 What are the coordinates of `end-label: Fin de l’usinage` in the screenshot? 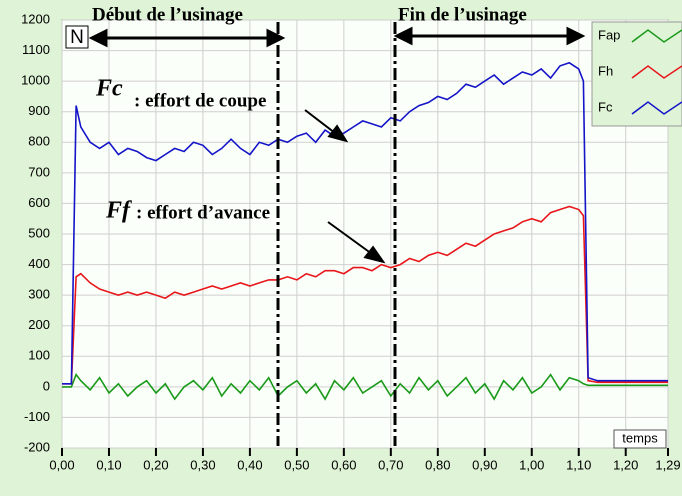 It's located at (462, 14).